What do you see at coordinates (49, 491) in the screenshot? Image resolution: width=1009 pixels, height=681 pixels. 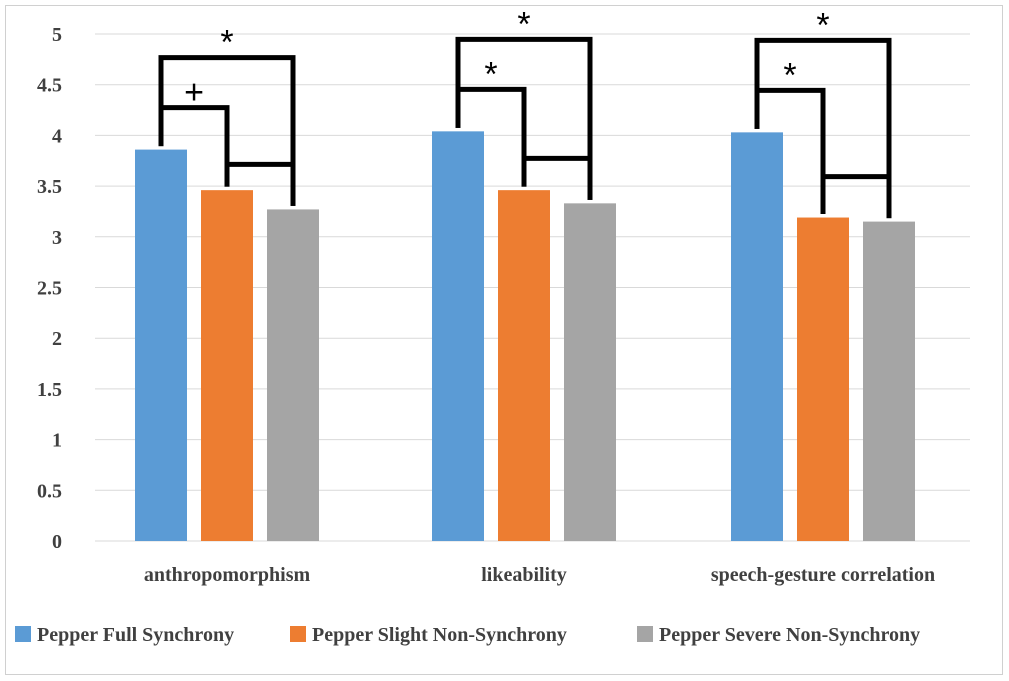 I see `y-tick-label: 0.5` at bounding box center [49, 491].